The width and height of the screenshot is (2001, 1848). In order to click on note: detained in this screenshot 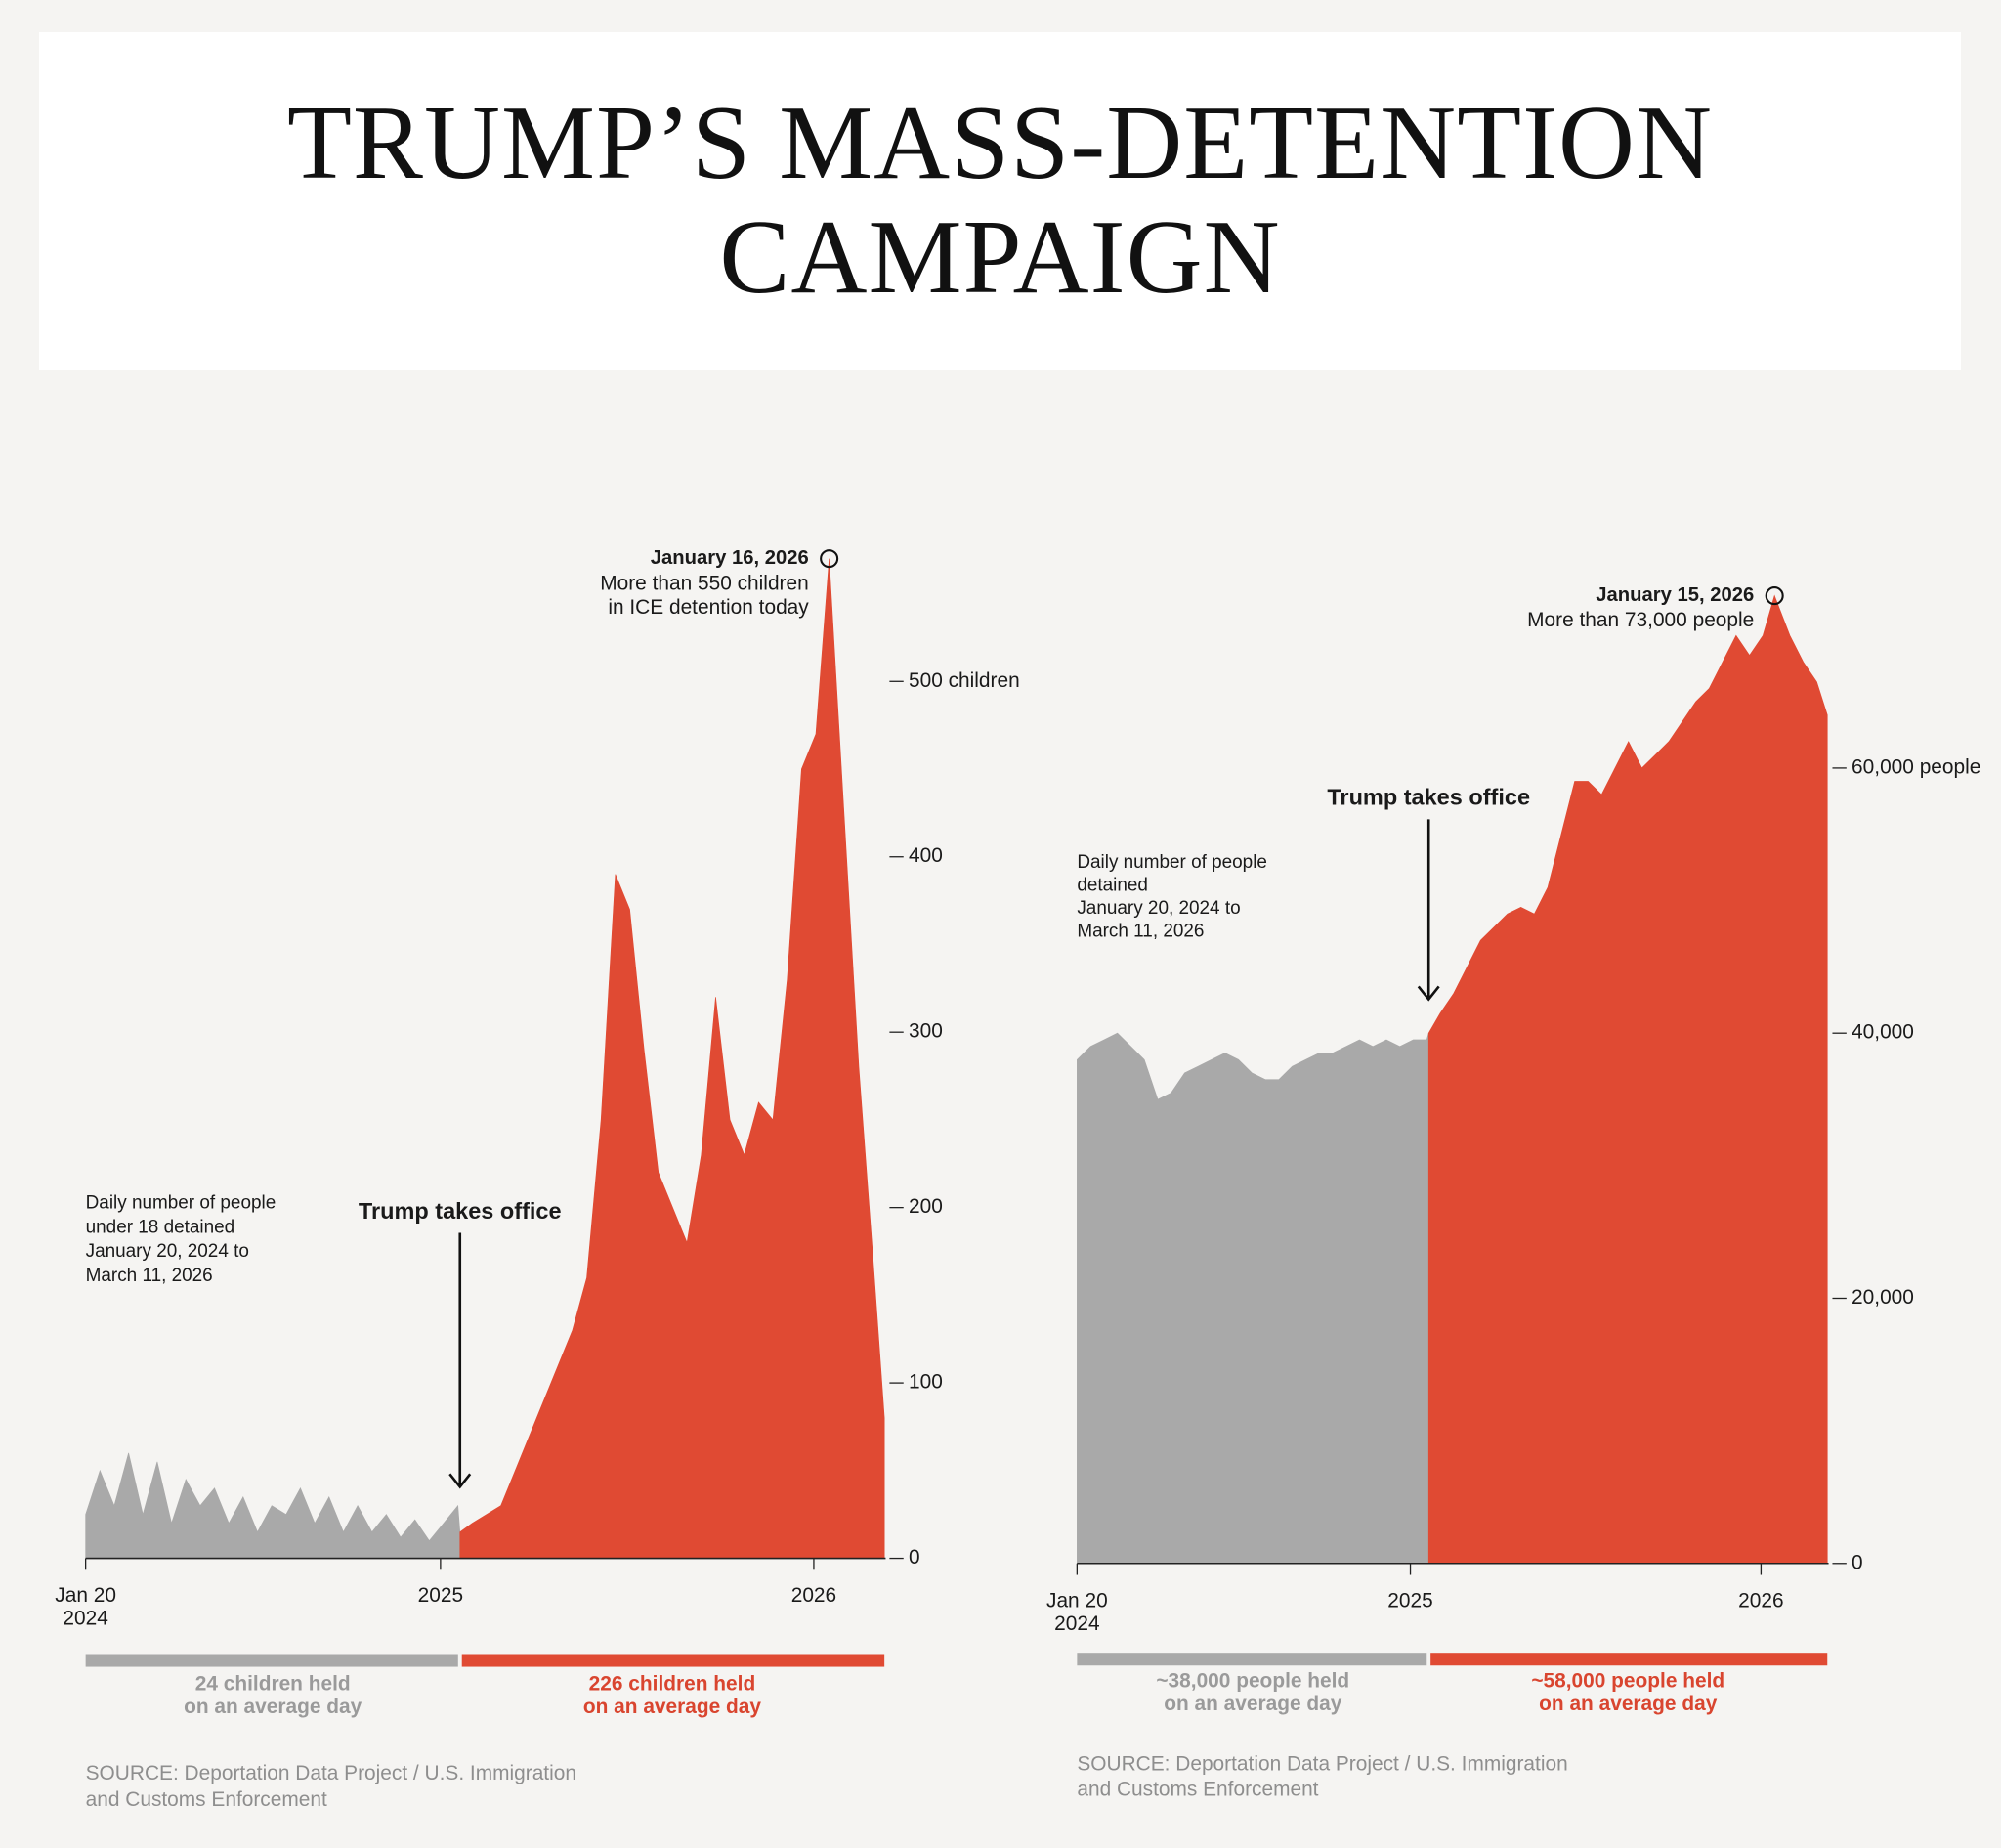, I will do `click(1112, 885)`.